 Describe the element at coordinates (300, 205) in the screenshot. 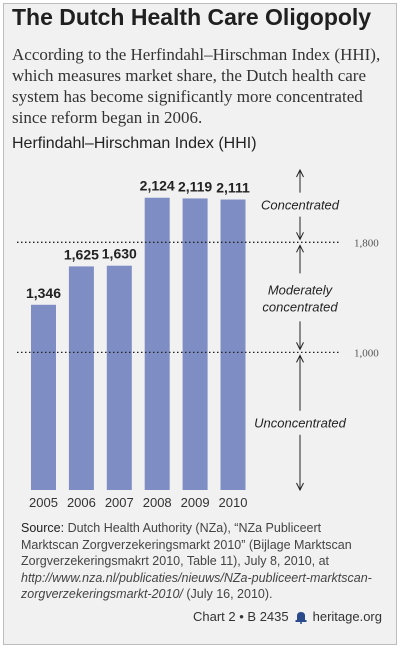

I see `zone-label-concentrated: Concentrated` at that location.